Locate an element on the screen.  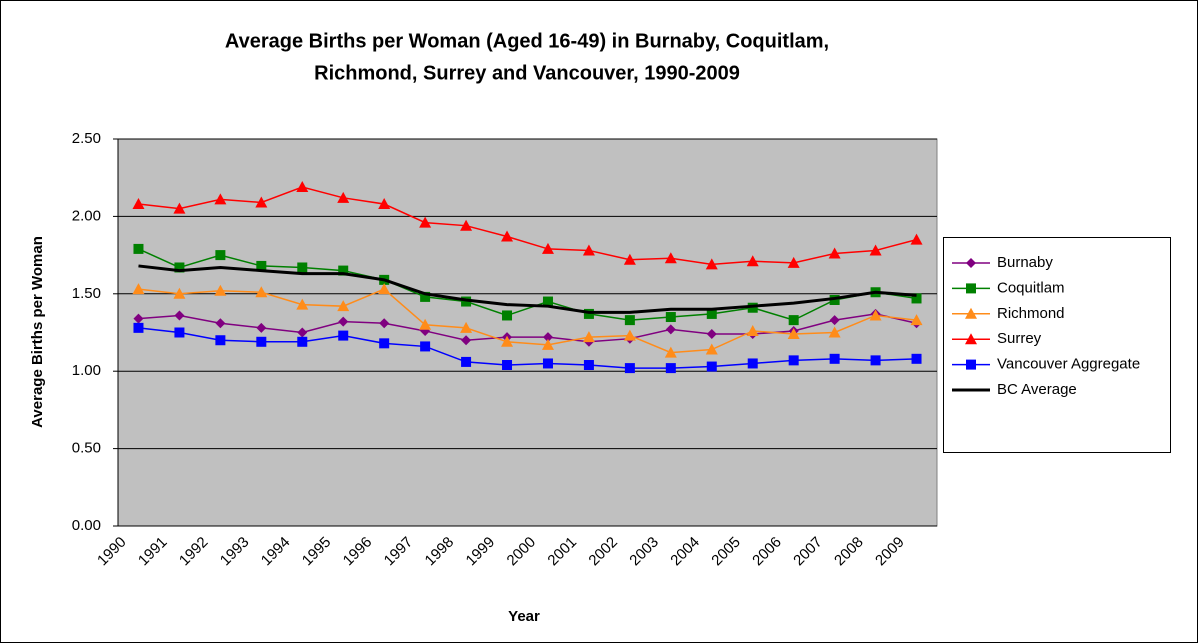
x-axis-title: Year is located at coordinates (524, 616).